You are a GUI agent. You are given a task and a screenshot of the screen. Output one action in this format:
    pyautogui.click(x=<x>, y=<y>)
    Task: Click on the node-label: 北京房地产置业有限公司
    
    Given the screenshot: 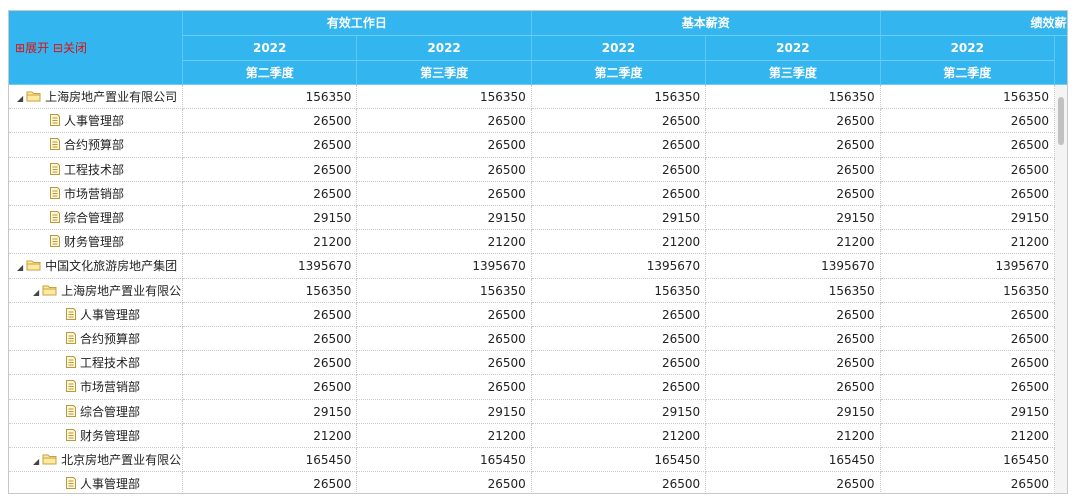 What is the action you would take?
    pyautogui.click(x=122, y=460)
    